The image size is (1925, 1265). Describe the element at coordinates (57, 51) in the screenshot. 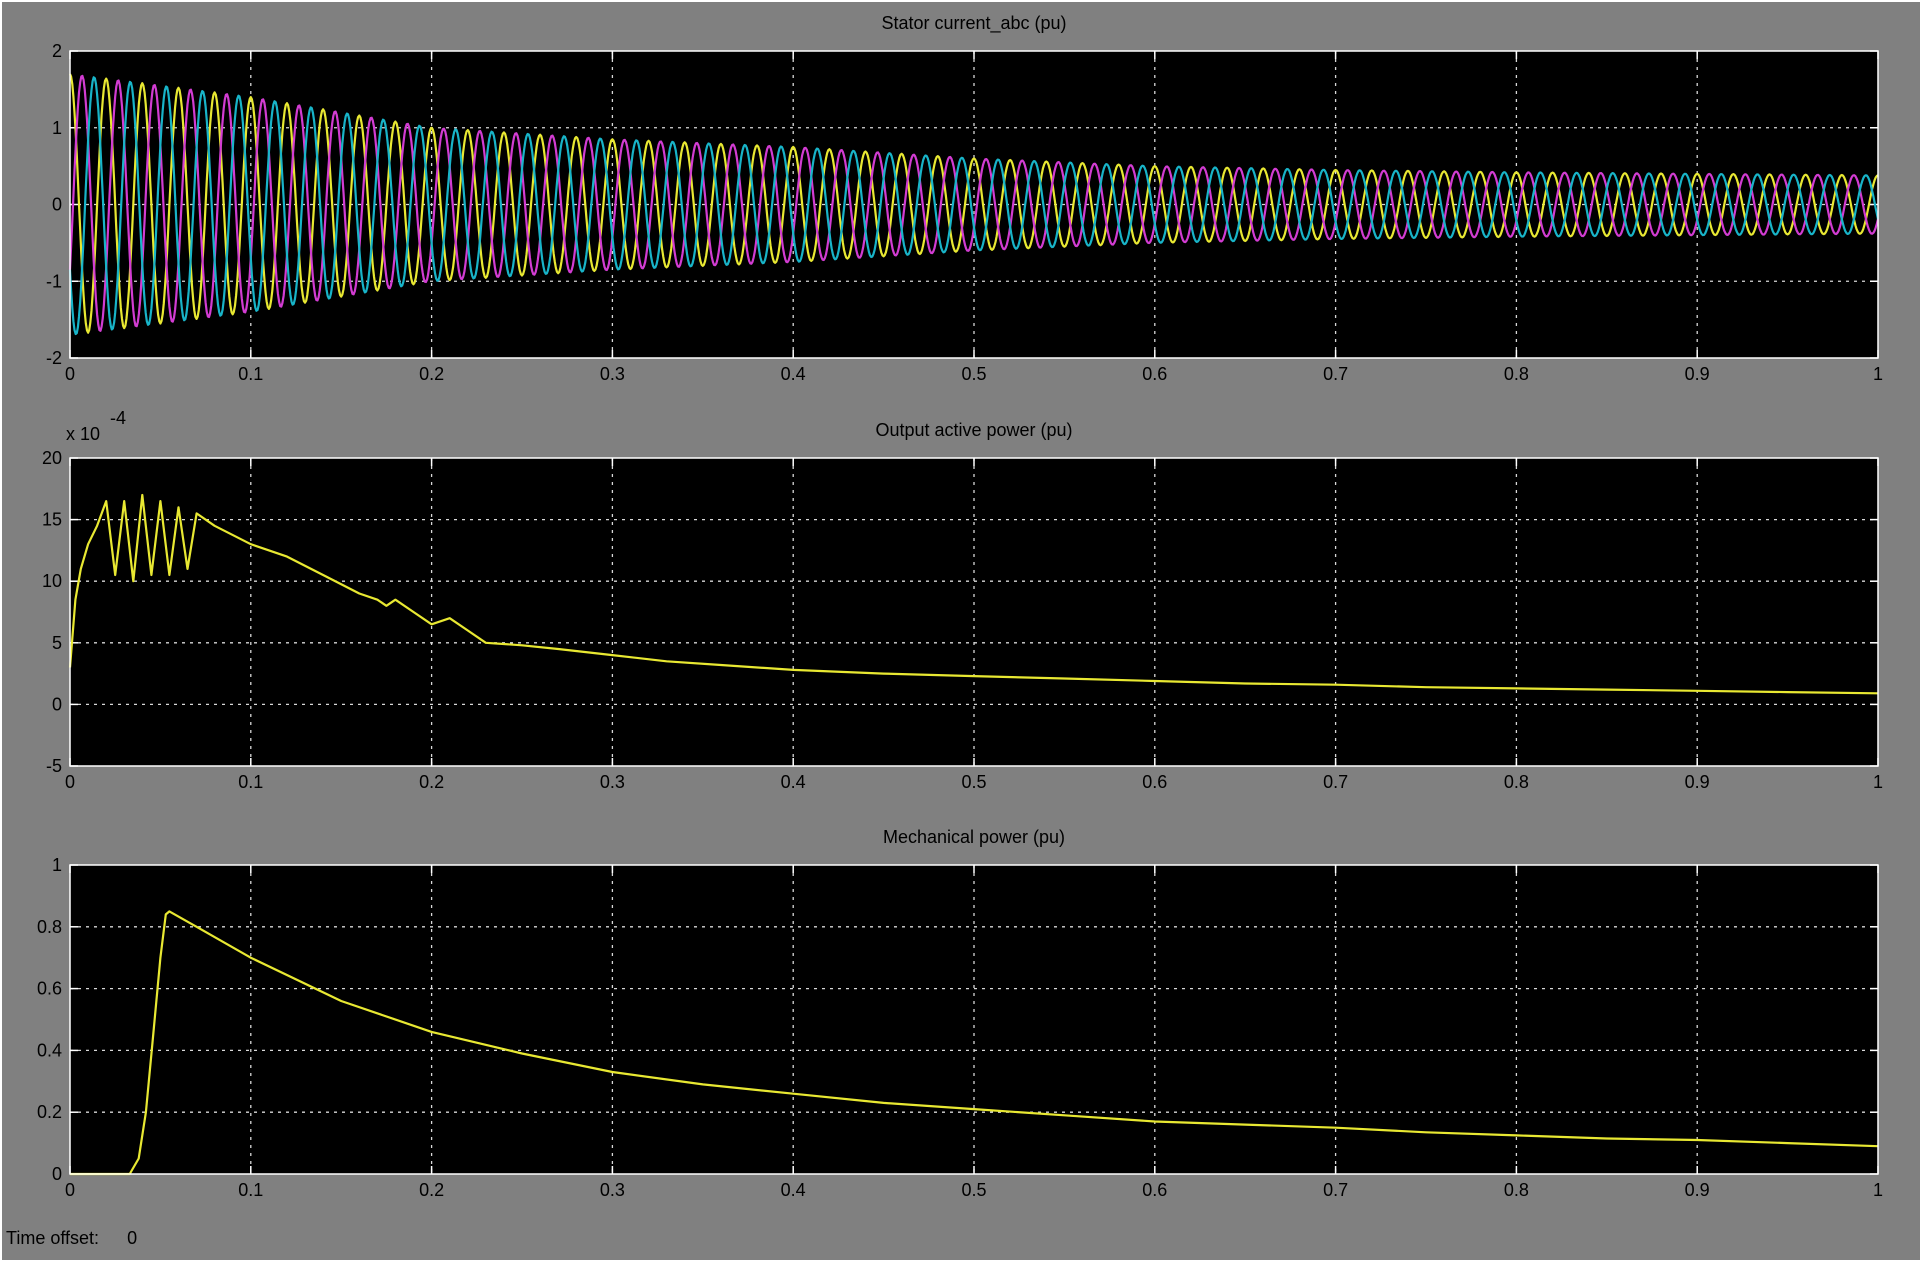

I see `y-tick-label: 2` at that location.